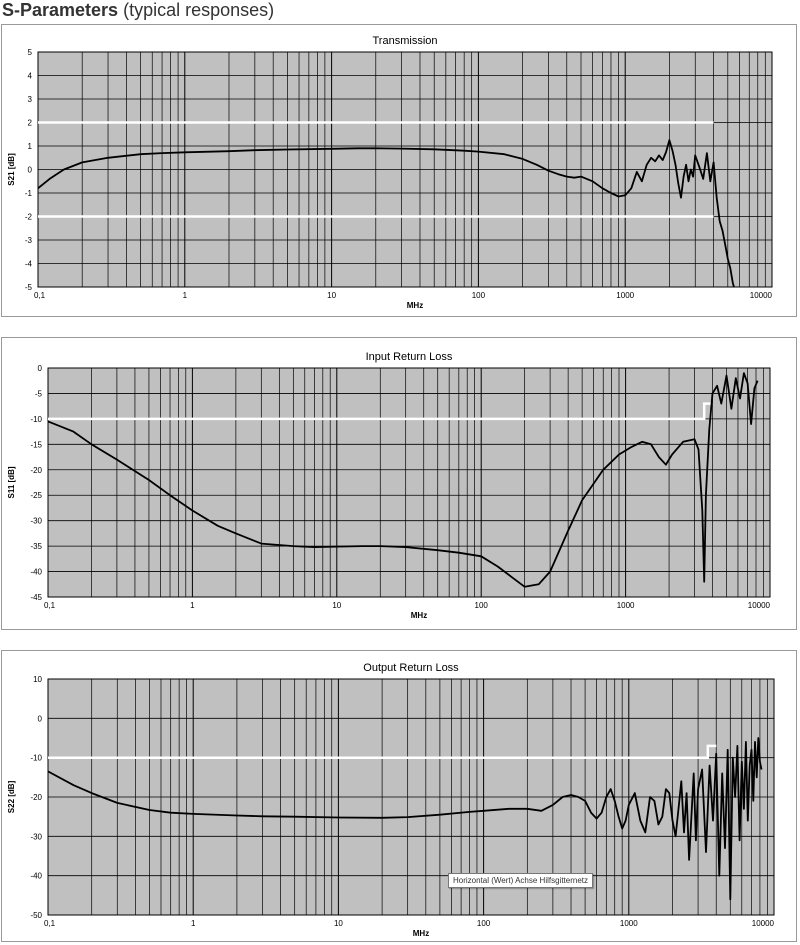 This screenshot has width=800, height=945. I want to click on y-axis-label: S21 [dB], so click(11, 169).